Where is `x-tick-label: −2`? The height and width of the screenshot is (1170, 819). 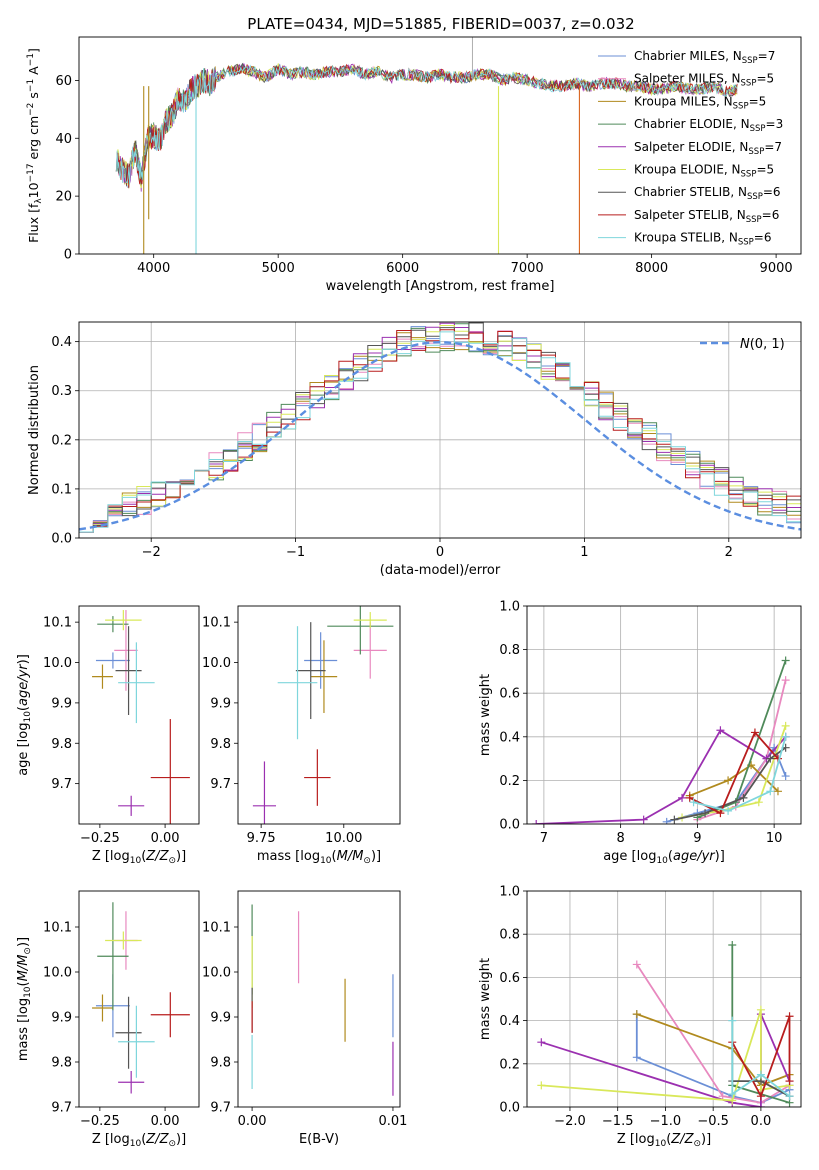 x-tick-label: −2 is located at coordinates (151, 552).